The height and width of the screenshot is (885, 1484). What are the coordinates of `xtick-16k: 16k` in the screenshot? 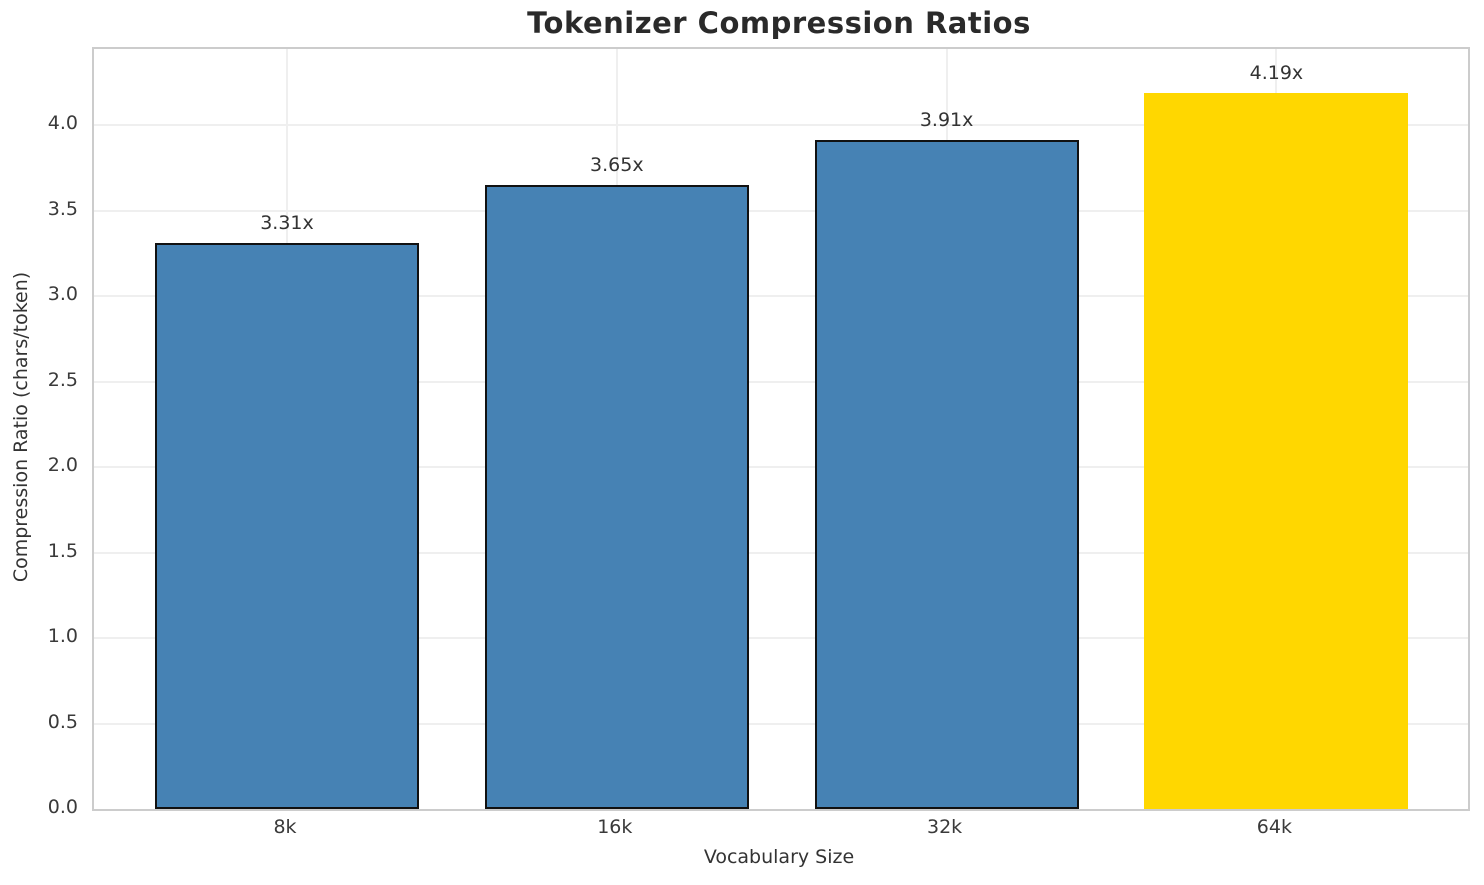 It's located at (615, 827).